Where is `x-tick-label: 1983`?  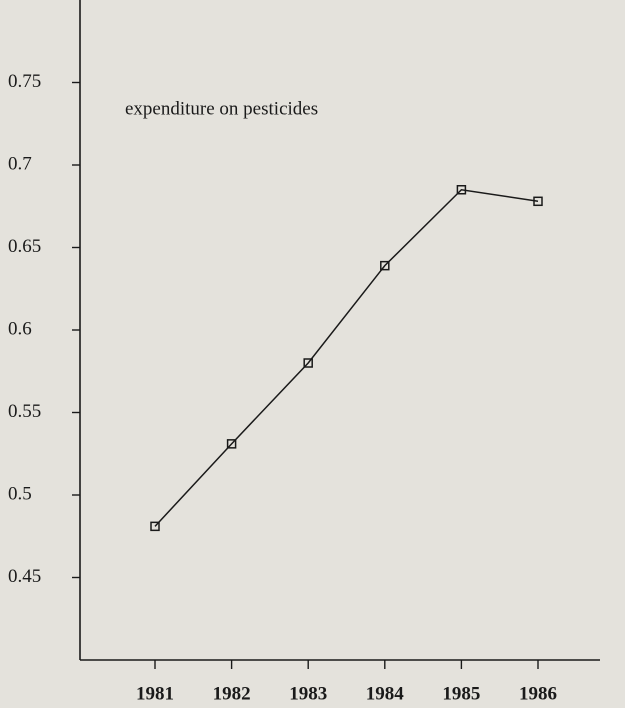
x-tick-label: 1983 is located at coordinates (308, 693).